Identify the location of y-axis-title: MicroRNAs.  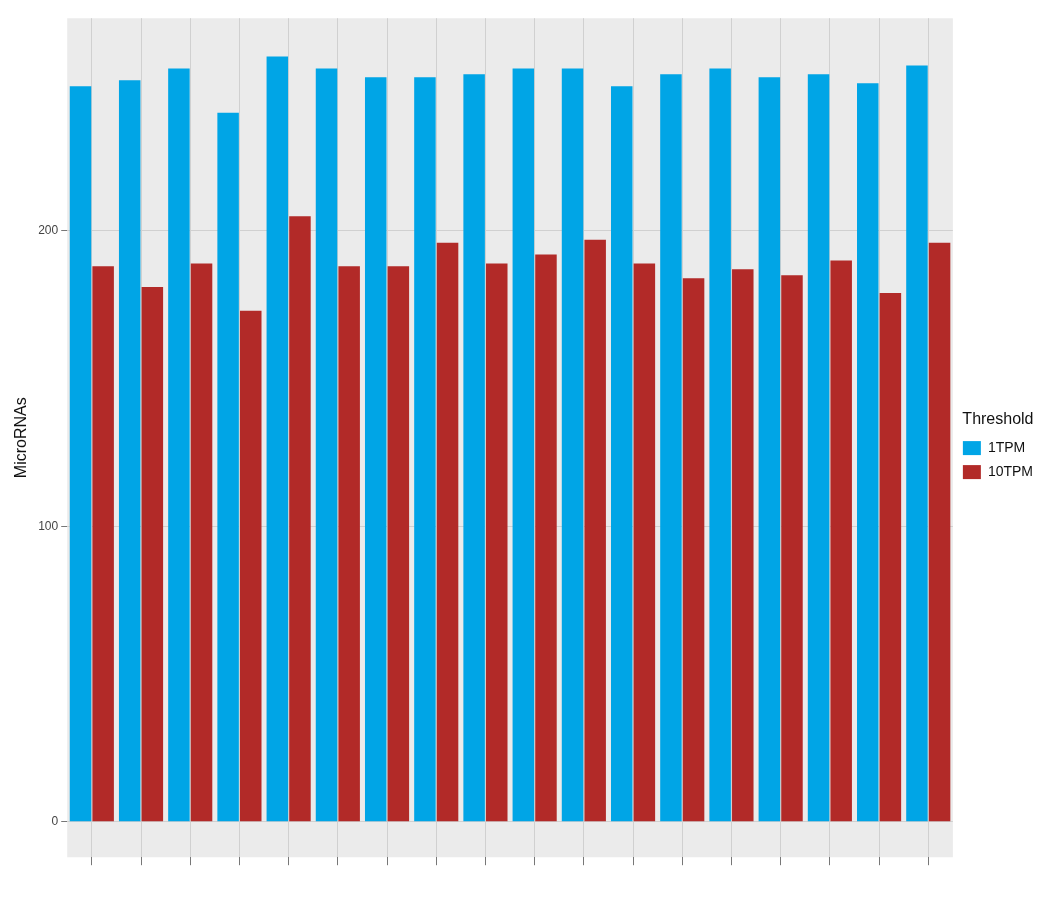
(21, 438).